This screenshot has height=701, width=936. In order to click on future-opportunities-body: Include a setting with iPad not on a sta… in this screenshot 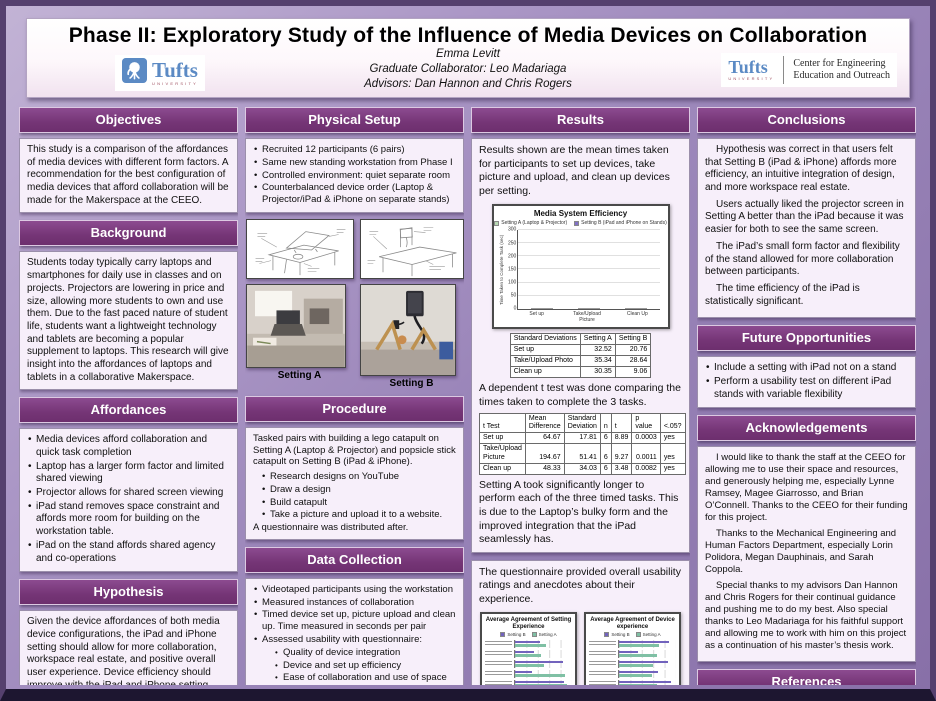, I will do `click(806, 382)`.